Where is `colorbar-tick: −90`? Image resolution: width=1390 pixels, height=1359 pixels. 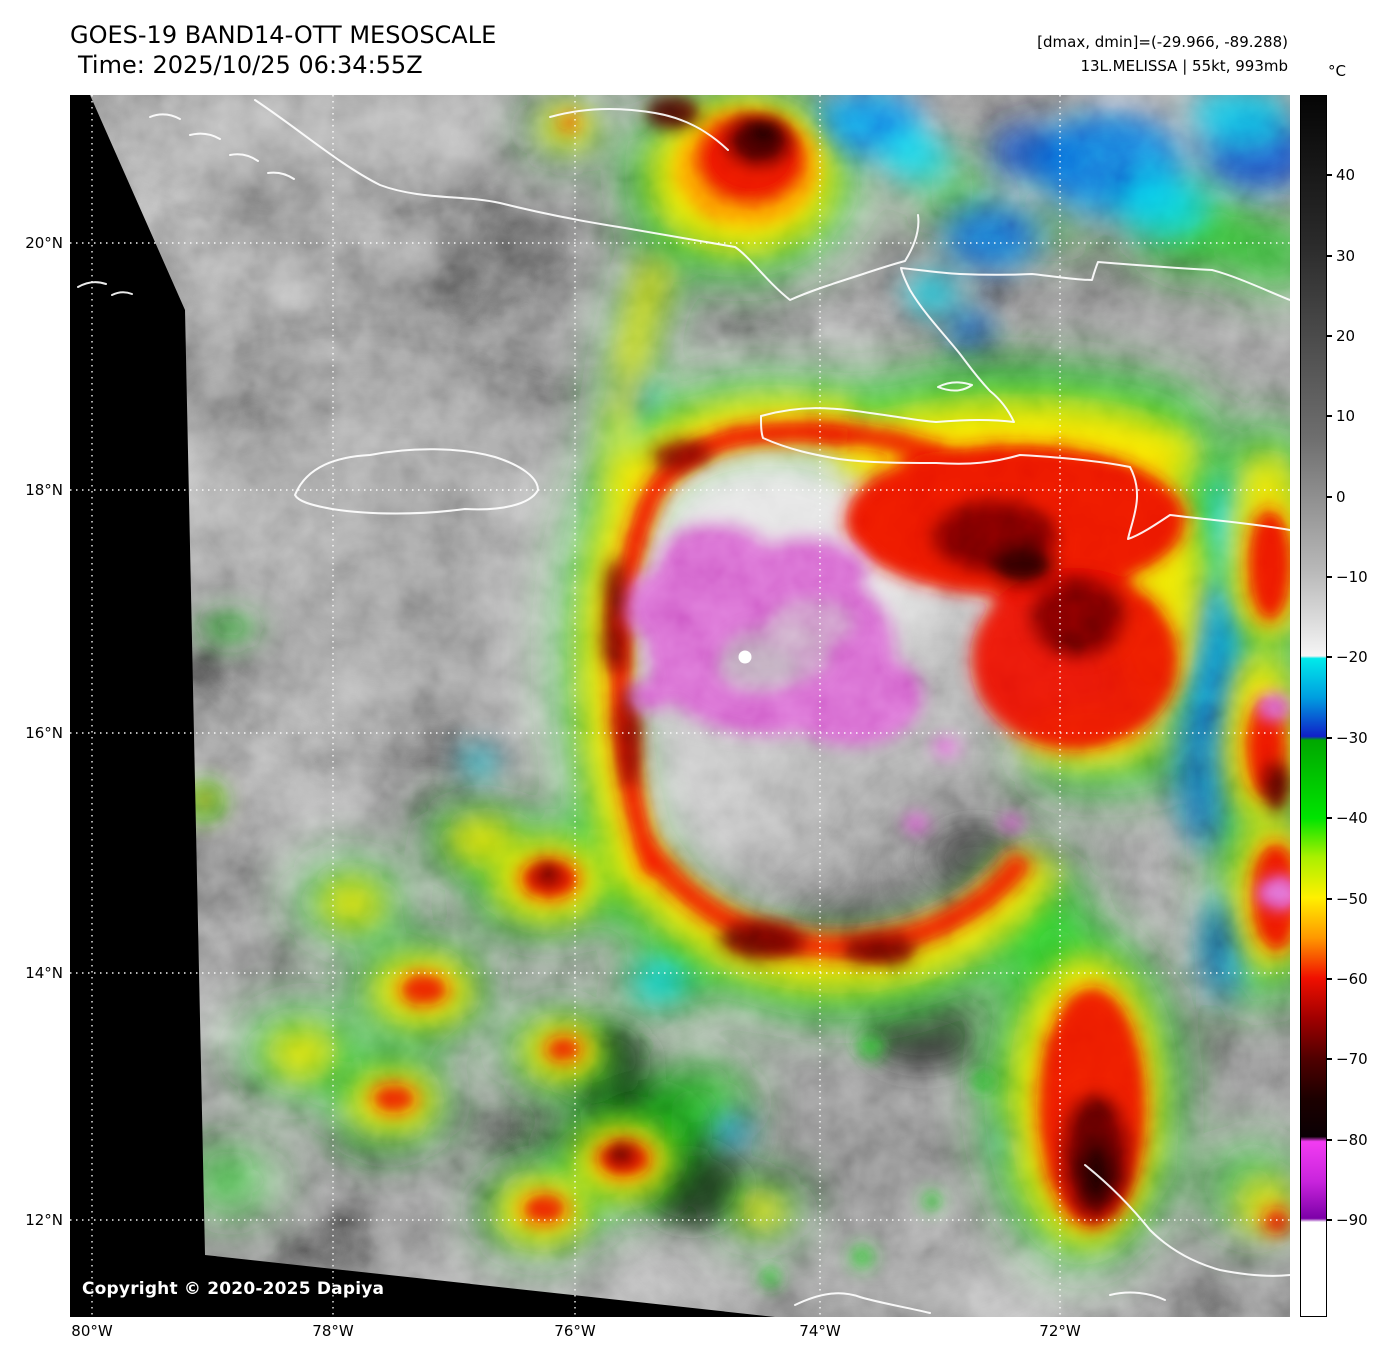
colorbar-tick: −90 is located at coordinates (1347, 1220).